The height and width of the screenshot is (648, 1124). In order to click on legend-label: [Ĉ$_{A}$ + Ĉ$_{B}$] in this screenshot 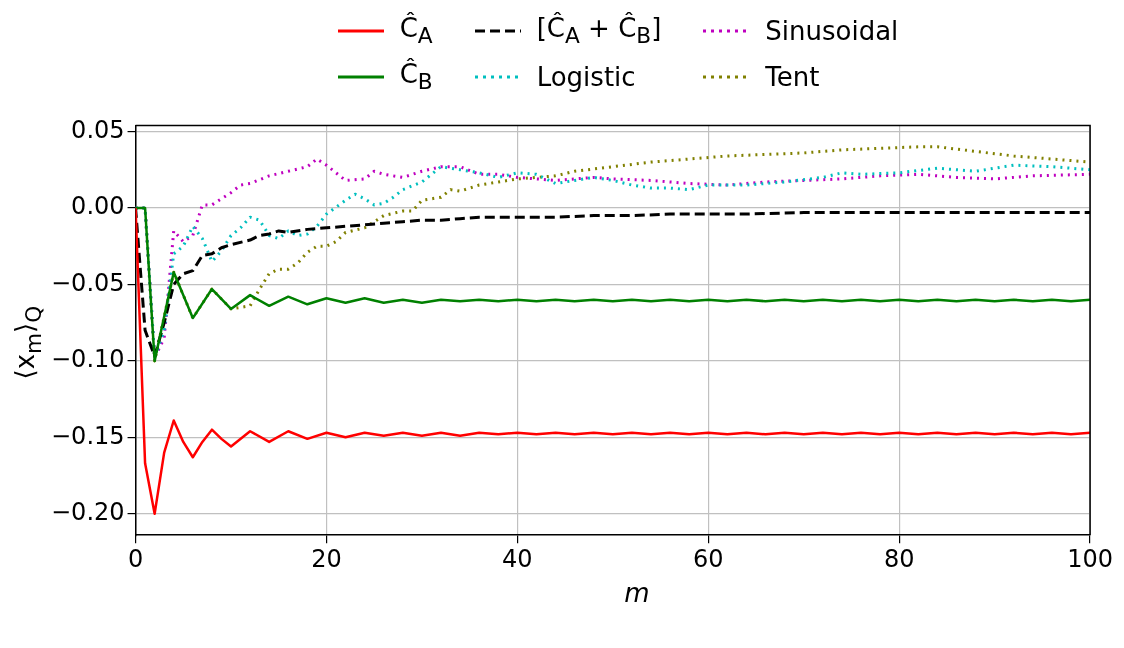, I will do `click(599, 31)`.